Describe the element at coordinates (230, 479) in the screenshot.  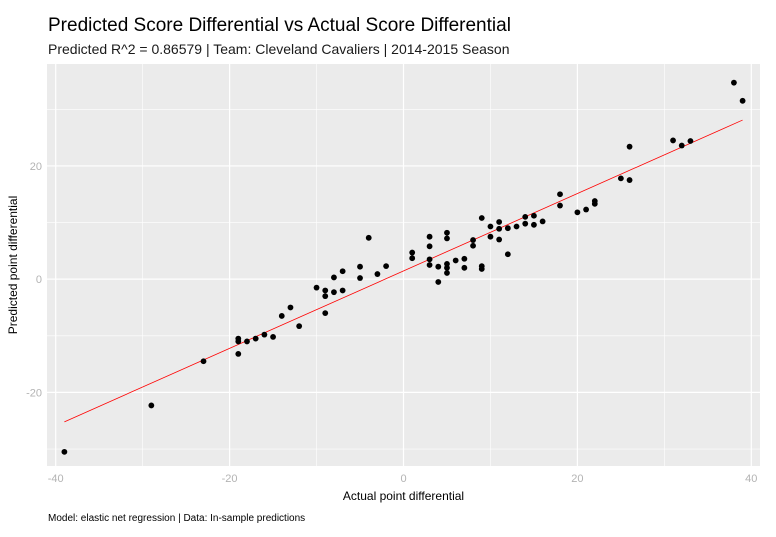
I see `x-tick-label: -20` at that location.